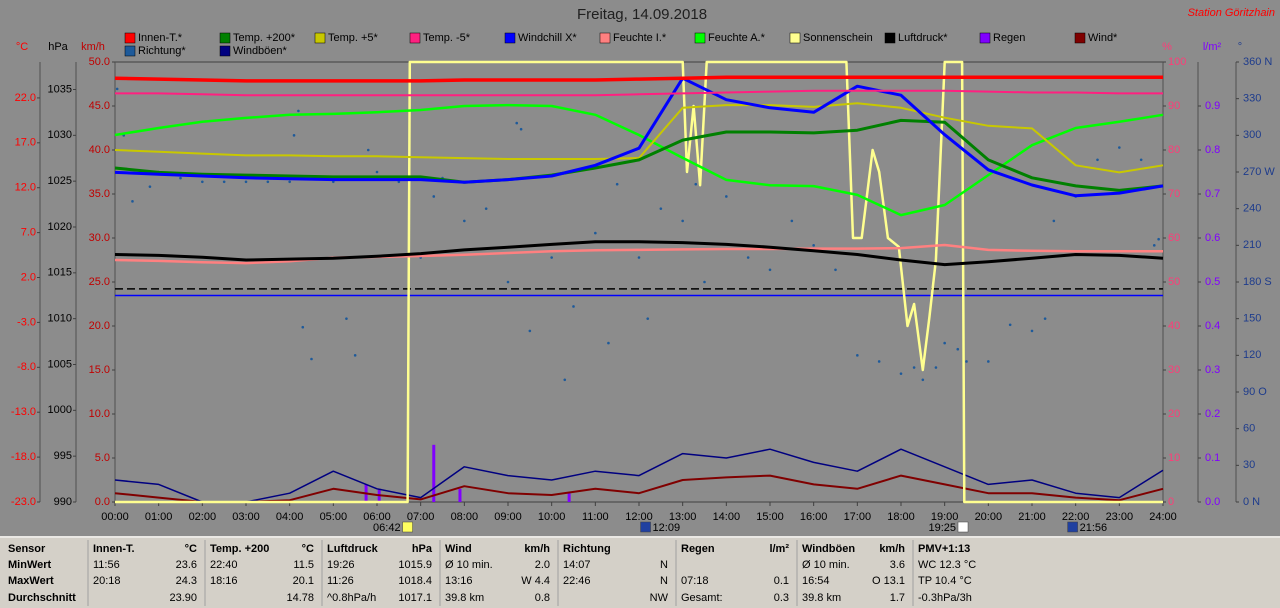 Image resolution: width=1280 pixels, height=608 pixels. I want to click on y-tick-label: 50.0, so click(99, 62).